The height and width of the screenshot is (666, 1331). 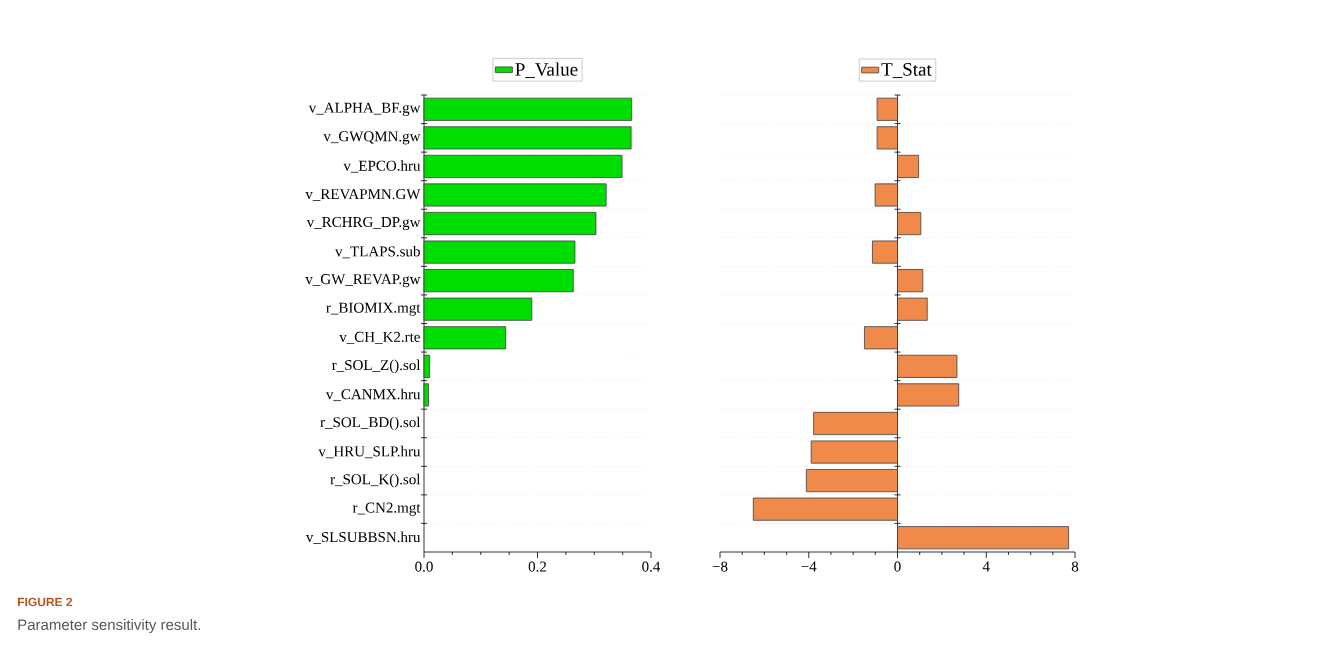 What do you see at coordinates (1075, 566) in the screenshot?
I see `x-tick-label: 8` at bounding box center [1075, 566].